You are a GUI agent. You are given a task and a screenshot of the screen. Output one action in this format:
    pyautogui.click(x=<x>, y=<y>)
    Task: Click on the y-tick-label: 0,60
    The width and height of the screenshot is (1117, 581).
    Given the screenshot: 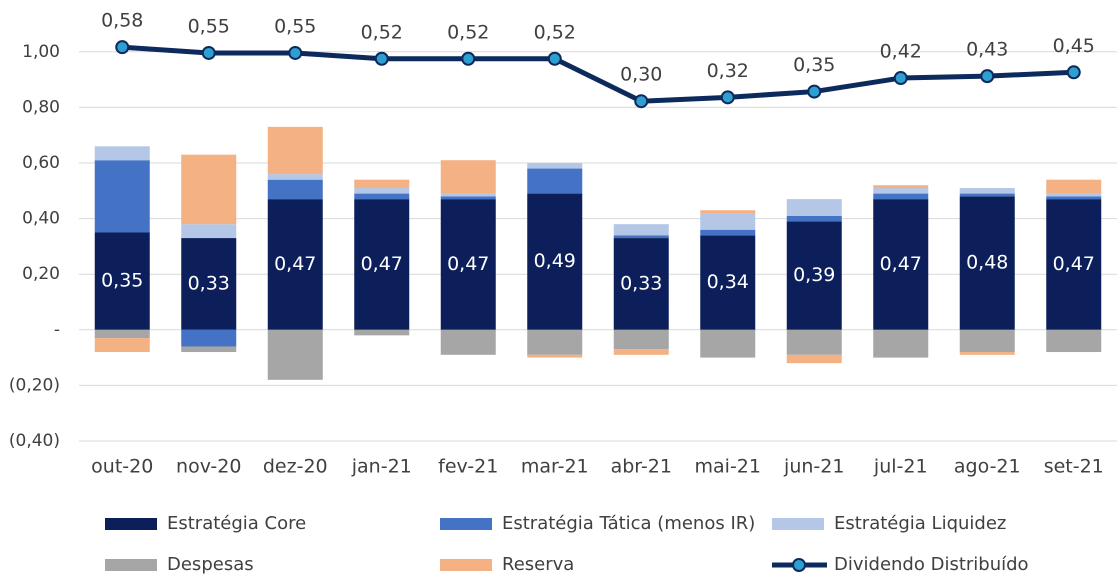 What is the action you would take?
    pyautogui.click(x=41, y=163)
    